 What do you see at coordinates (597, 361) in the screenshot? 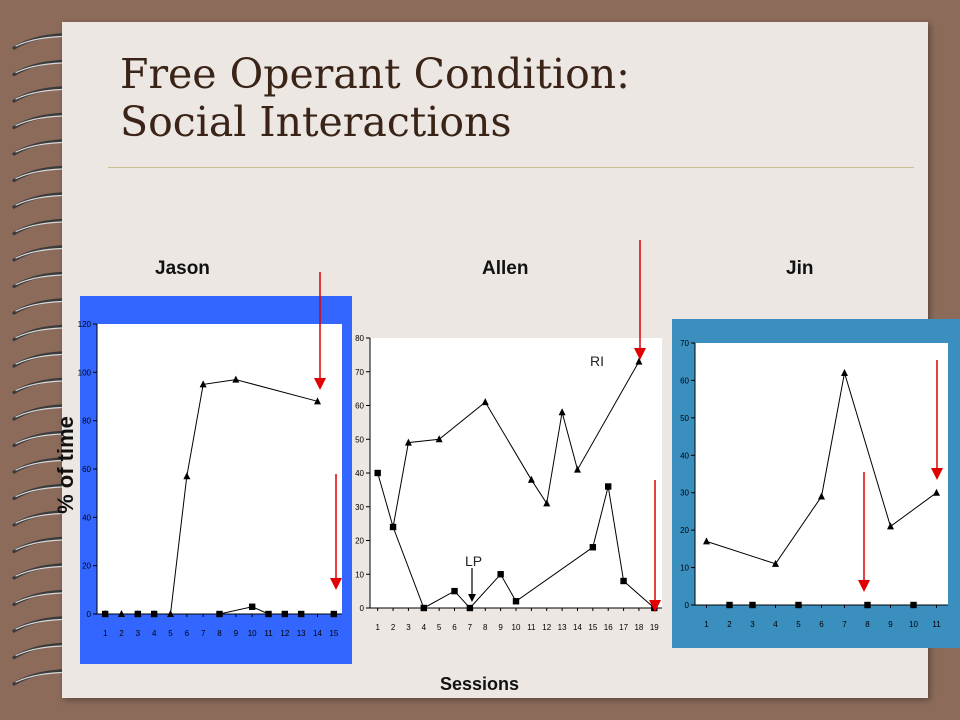
I see `annotation-ri: RI` at bounding box center [597, 361].